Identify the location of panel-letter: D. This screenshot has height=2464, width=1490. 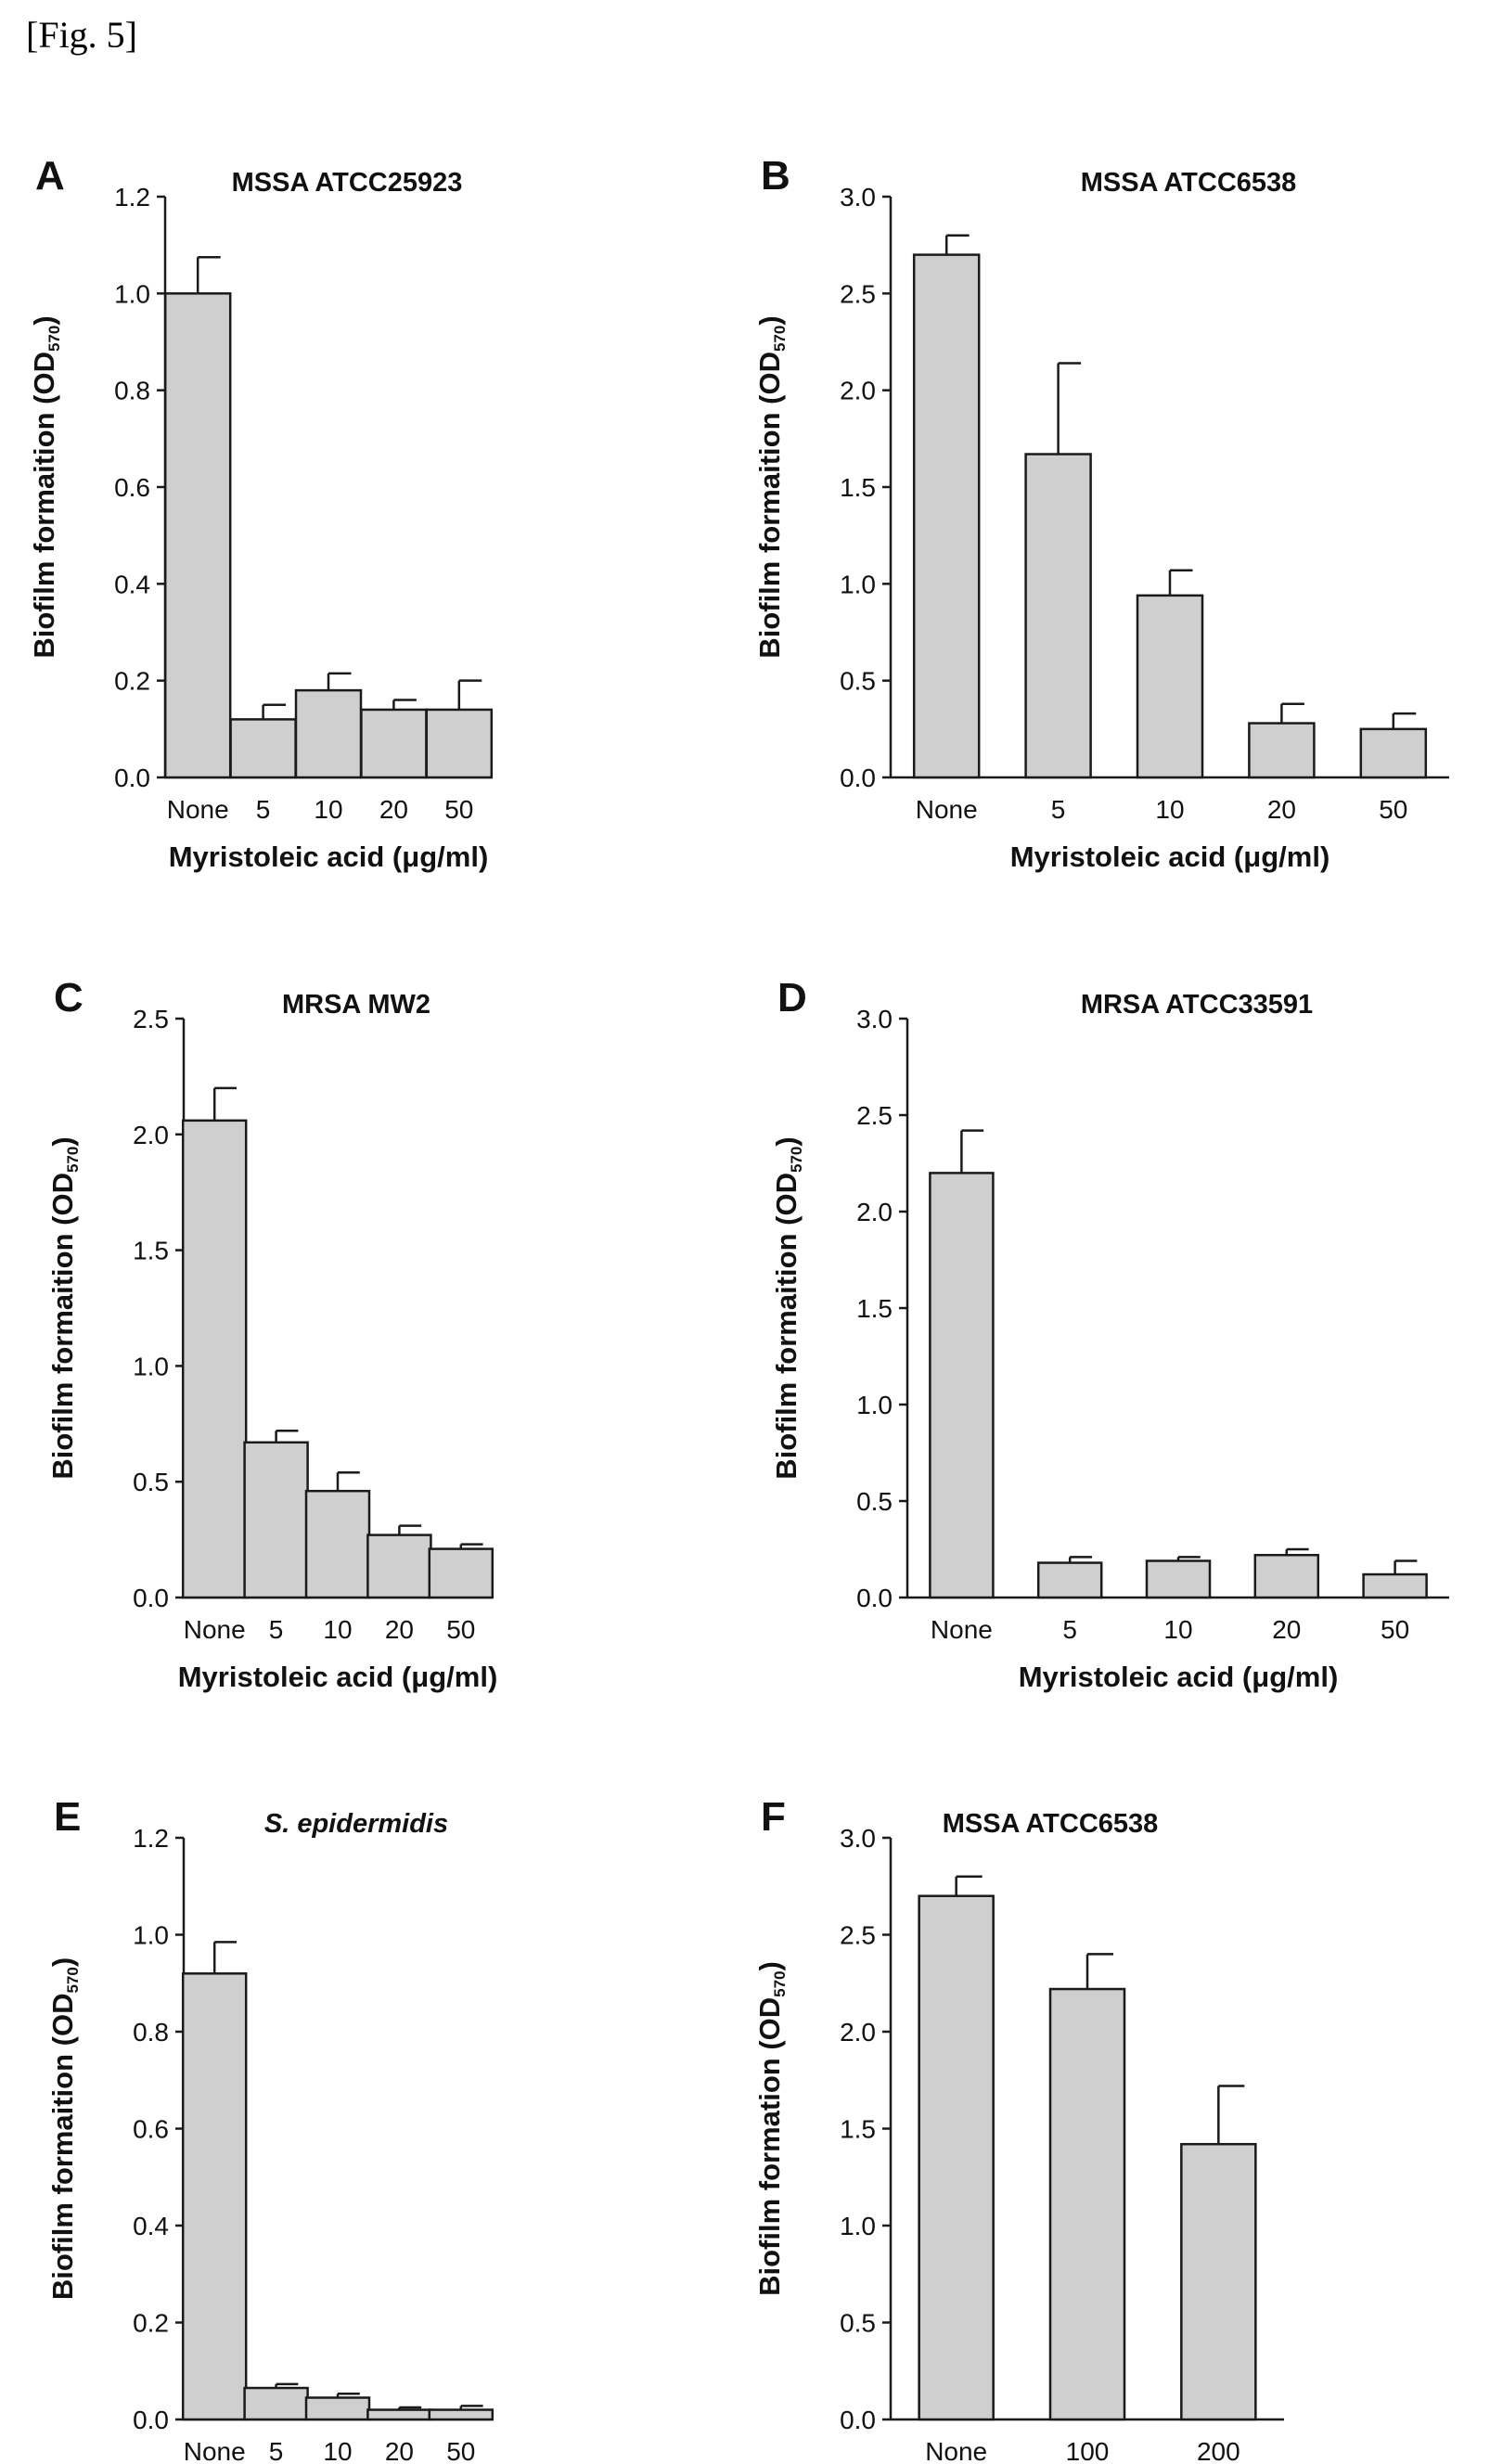
(792, 997).